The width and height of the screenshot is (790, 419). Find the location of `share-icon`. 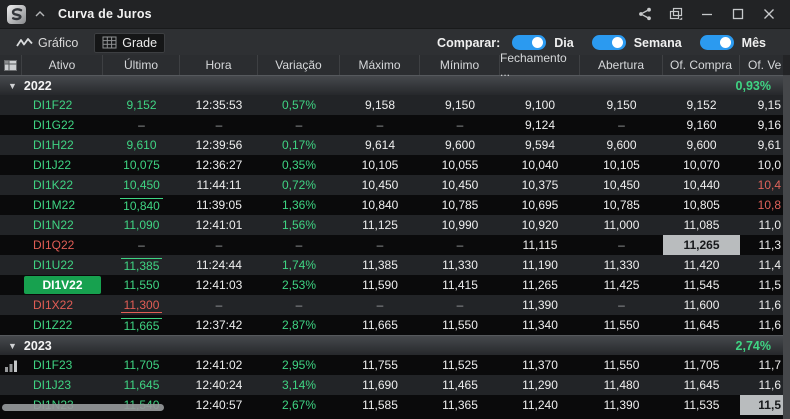

share-icon is located at coordinates (645, 14).